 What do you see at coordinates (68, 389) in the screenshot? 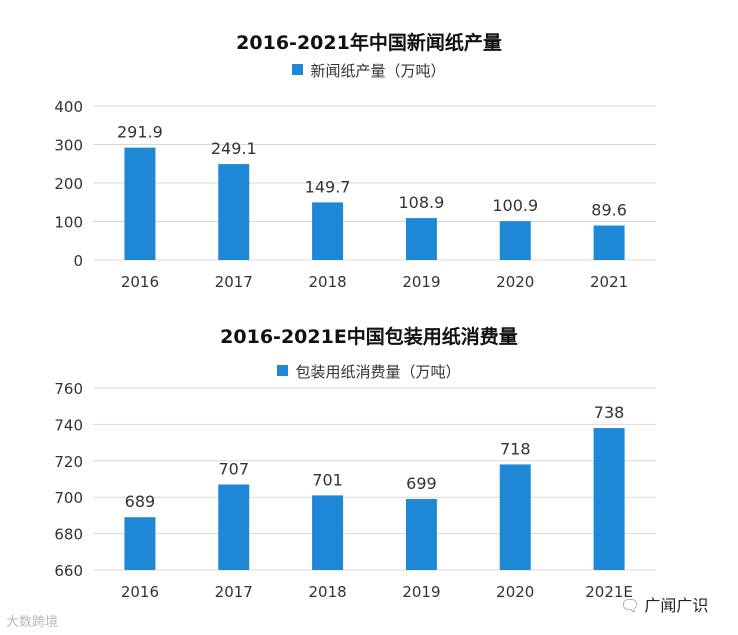
I see `chart2-y-tick-label: 760` at bounding box center [68, 389].